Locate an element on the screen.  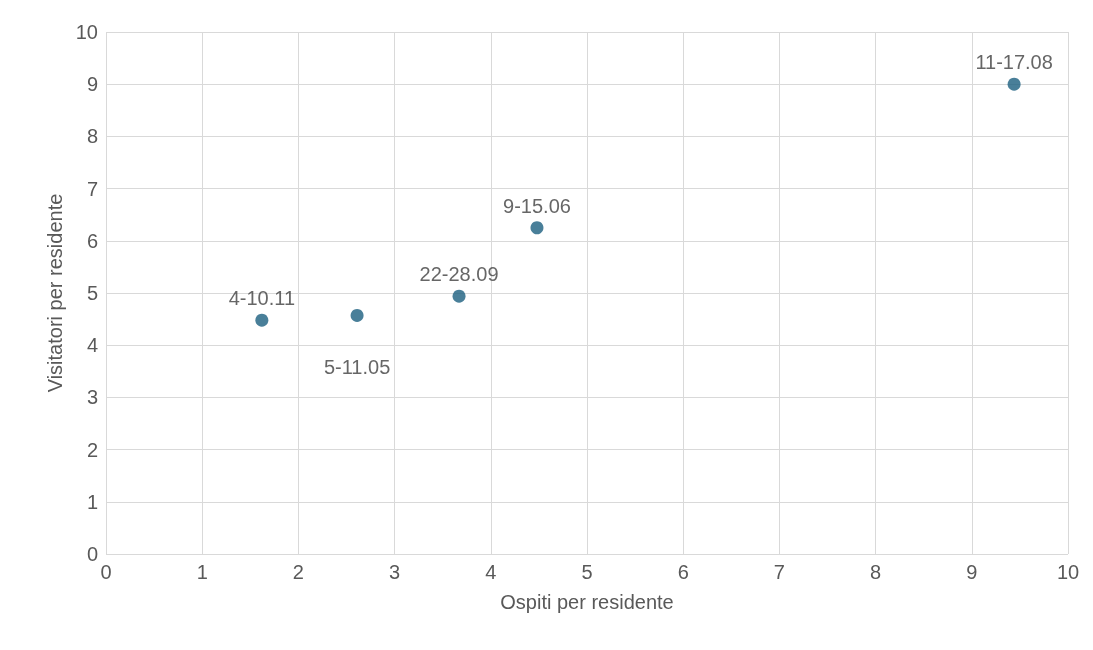
y-tick-label: 2 is located at coordinates (92, 449).